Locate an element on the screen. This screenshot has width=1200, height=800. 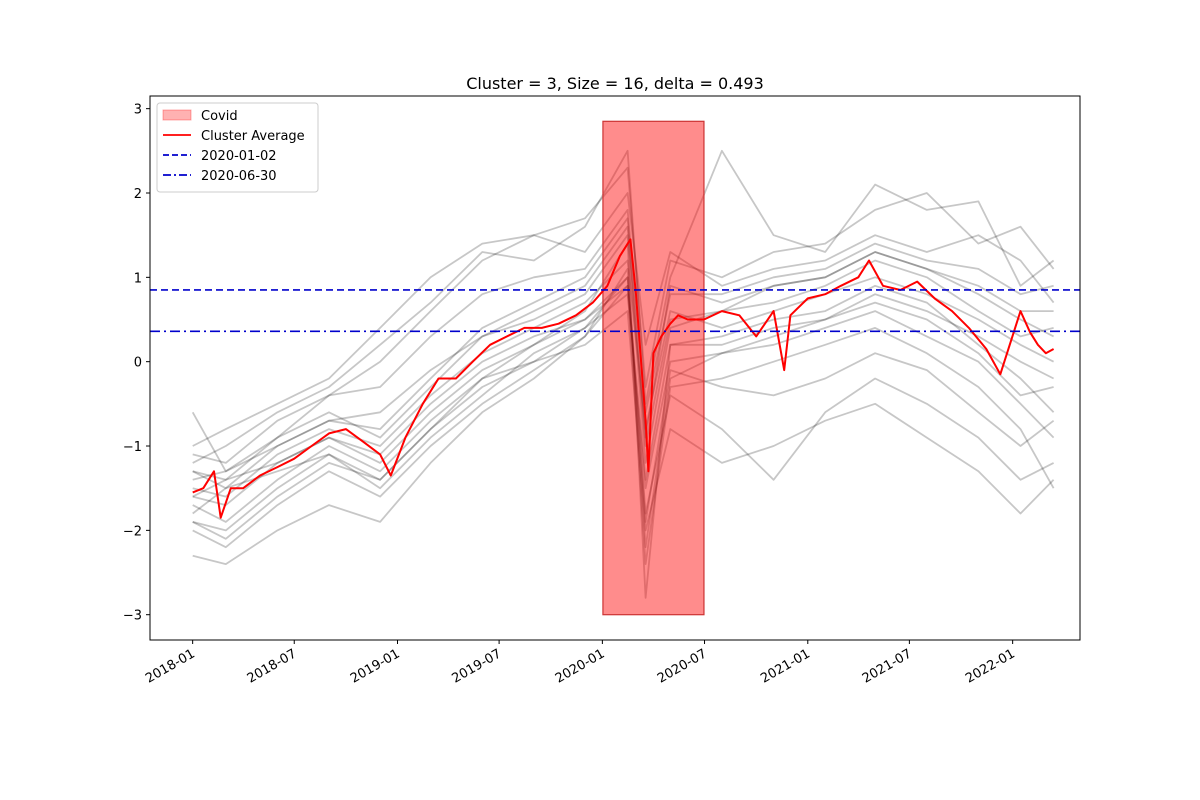
y-axis: −3 −2 −1 0 1 2 3 is located at coordinates (136, 363).